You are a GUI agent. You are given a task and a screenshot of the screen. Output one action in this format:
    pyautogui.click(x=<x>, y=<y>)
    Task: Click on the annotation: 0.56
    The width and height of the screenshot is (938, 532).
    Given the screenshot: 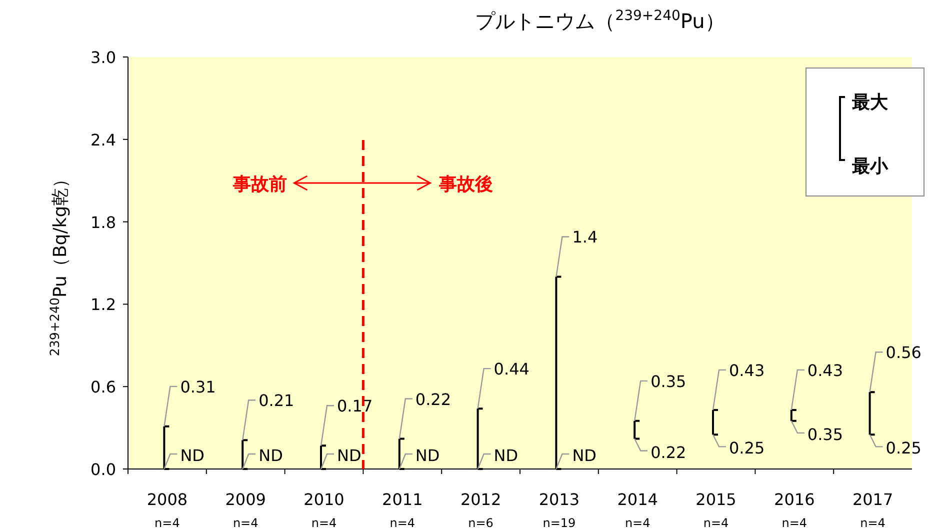 What is the action you would take?
    pyautogui.click(x=904, y=352)
    